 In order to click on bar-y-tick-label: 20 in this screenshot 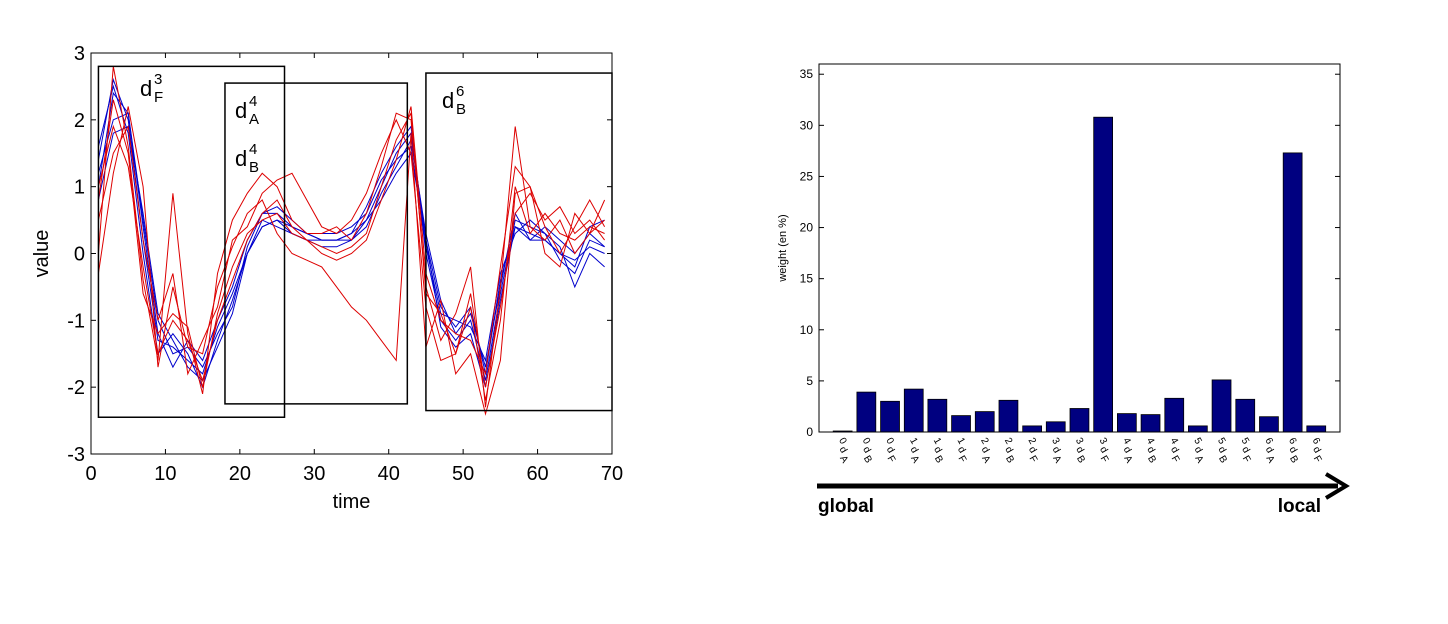, I will do `click(807, 228)`.